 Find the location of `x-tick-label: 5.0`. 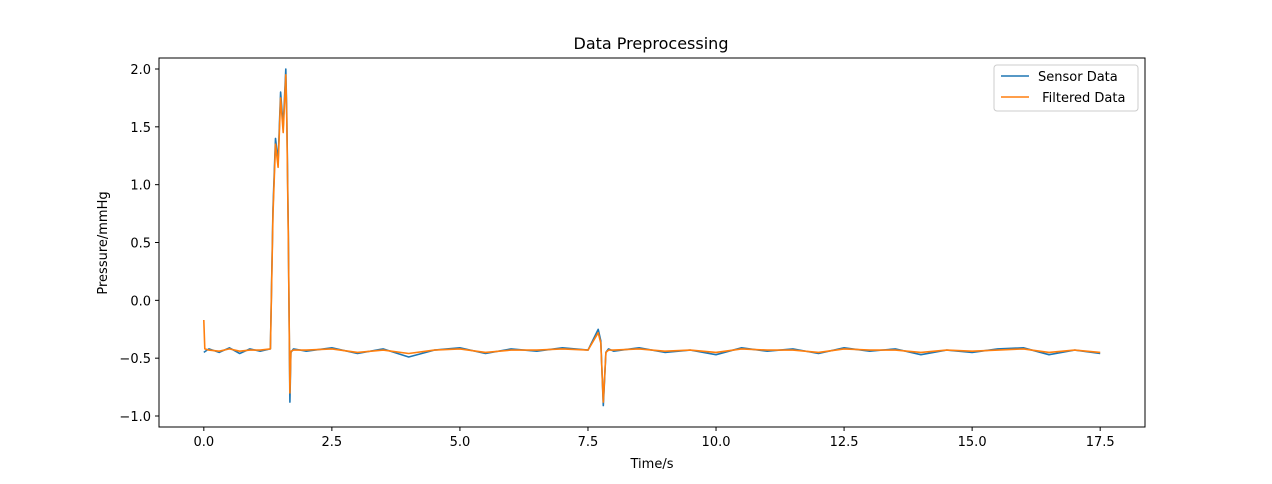

x-tick-label: 5.0 is located at coordinates (460, 442).